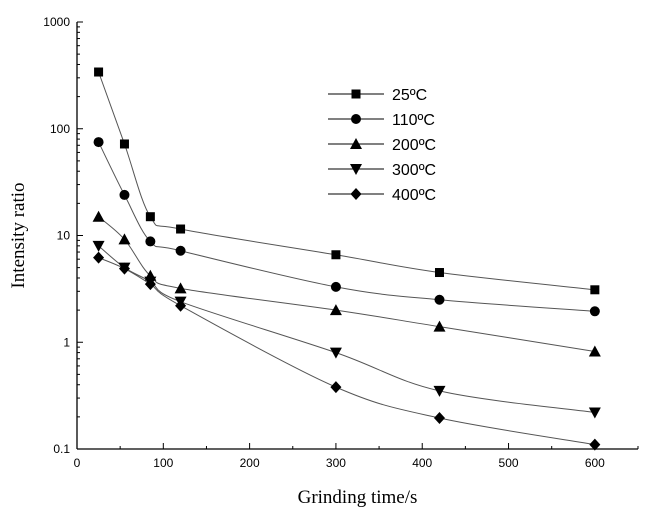 The image size is (666, 510). I want to click on legend-label: 25ºC, so click(409, 95).